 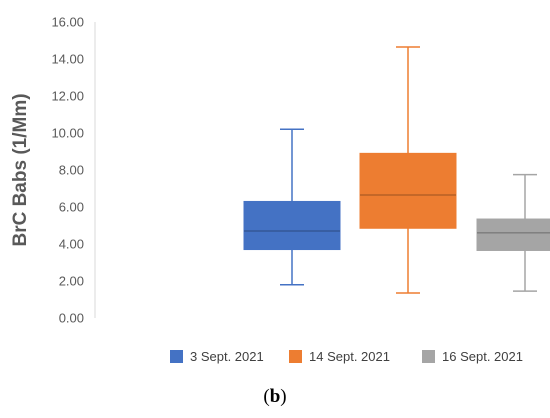 I want to click on y-axis: 0.00 2.00 4.00 6.00 8.00 10.00 12.00 14.00 16.00, so click(x=73, y=170).